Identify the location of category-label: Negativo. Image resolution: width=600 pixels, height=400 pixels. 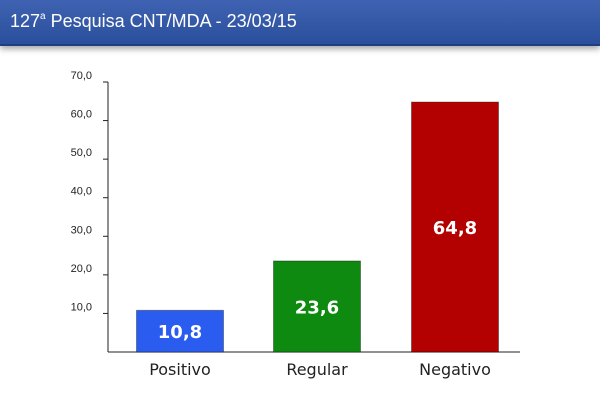
(455, 369).